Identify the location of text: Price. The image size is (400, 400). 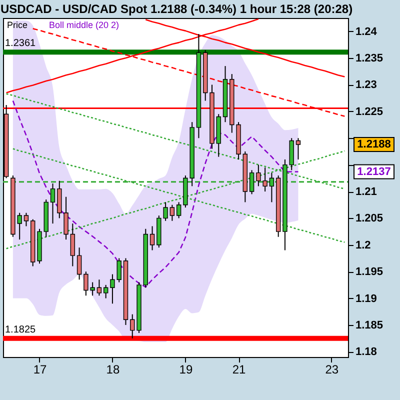
(17, 25).